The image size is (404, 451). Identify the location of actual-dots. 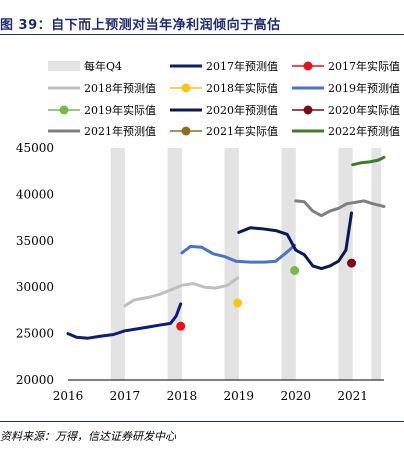
(266, 294).